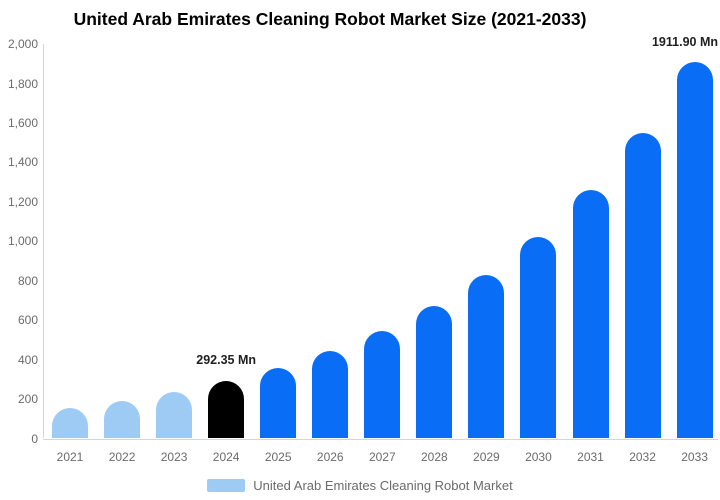  I want to click on y-tick-label: 1,600, so click(22, 123).